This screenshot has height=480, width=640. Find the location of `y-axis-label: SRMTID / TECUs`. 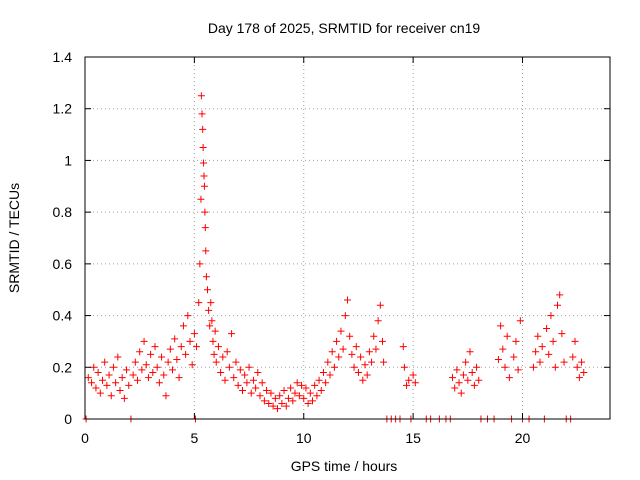

y-axis-label: SRMTID / TECUs is located at coordinates (14, 238).